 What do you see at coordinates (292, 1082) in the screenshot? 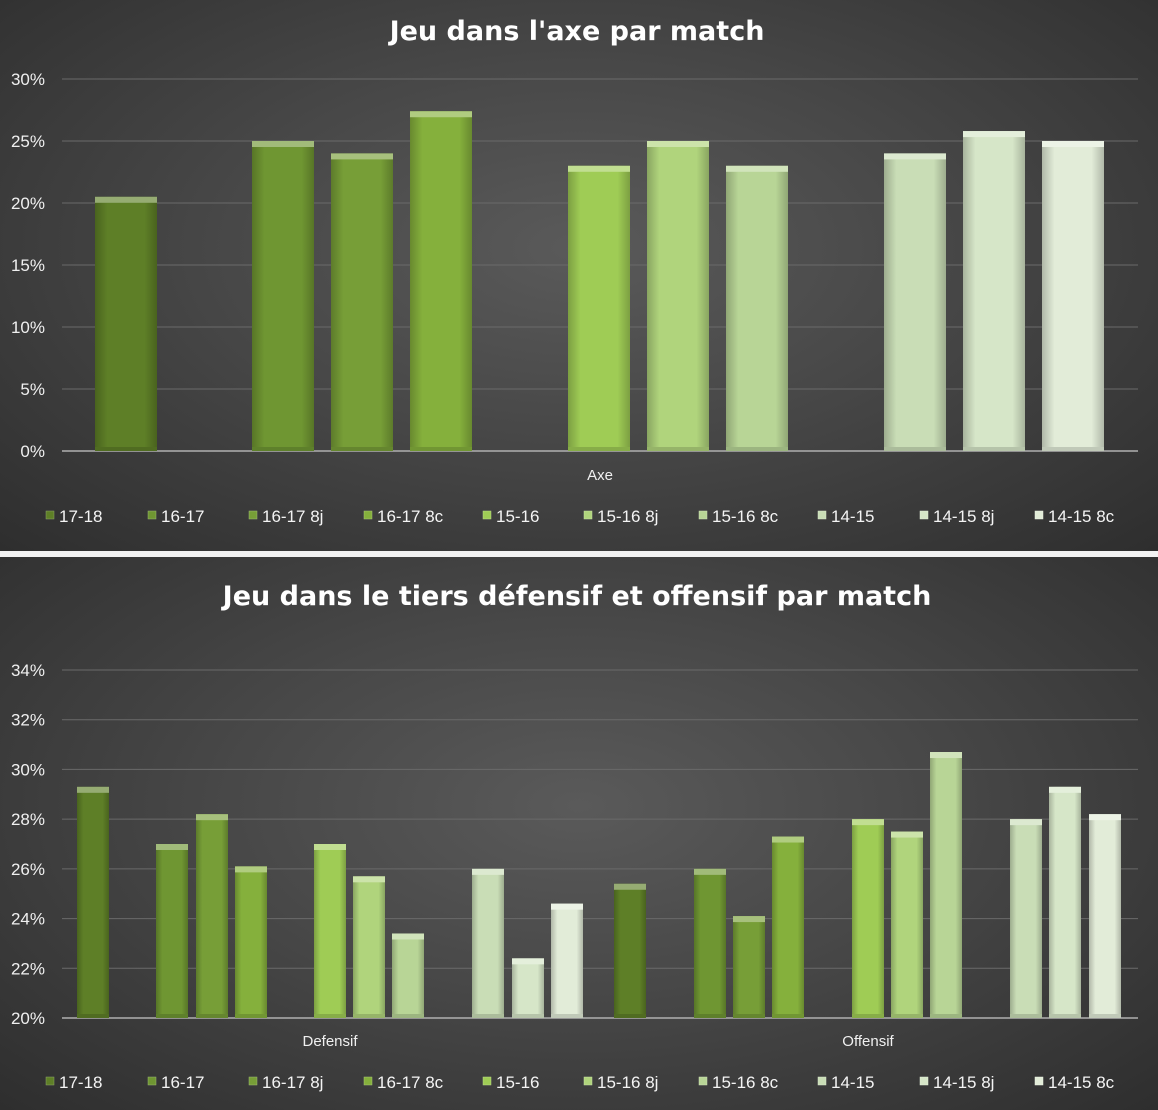
I see `legend-label: 16-17 8j` at bounding box center [292, 1082].